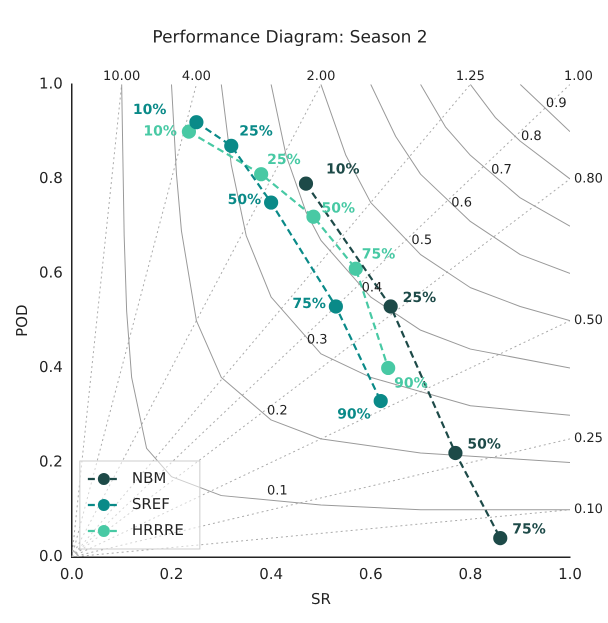 The height and width of the screenshot is (623, 608). I want to click on x-tick-label: 0.2, so click(172, 573).